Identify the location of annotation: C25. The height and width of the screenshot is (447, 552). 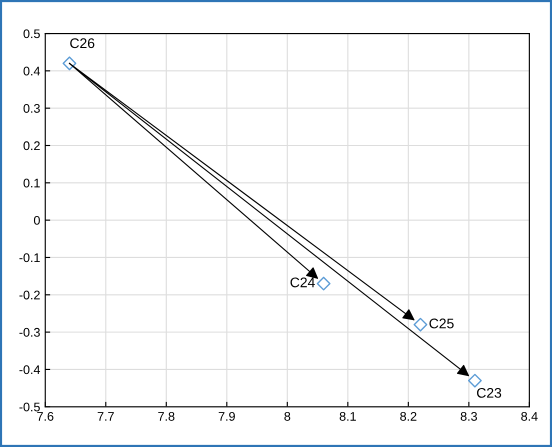
(441, 323).